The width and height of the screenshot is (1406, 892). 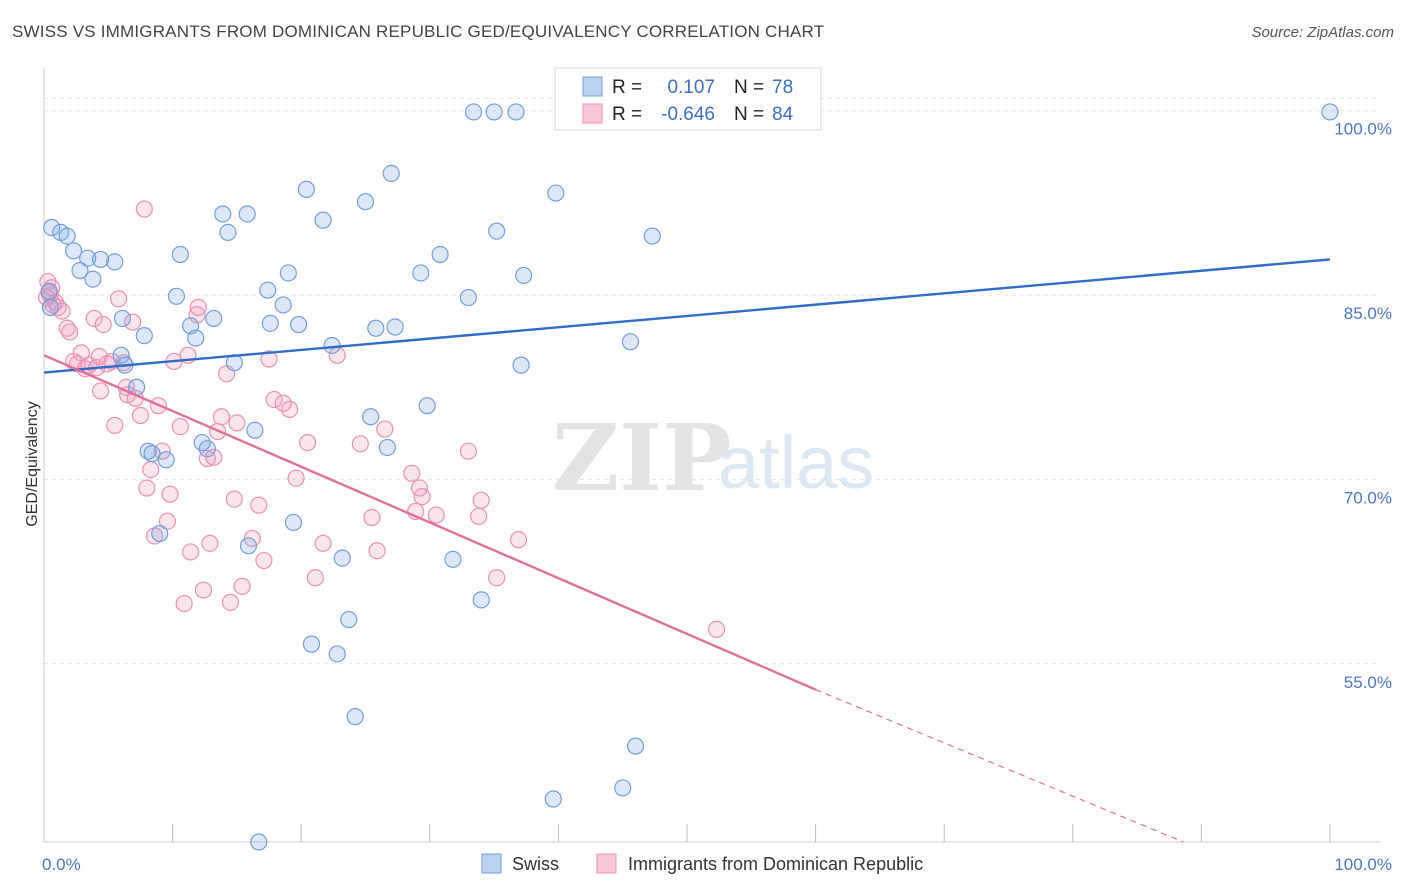 What do you see at coordinates (535, 864) in the screenshot?
I see `bottom-legend-swiss: Swiss` at bounding box center [535, 864].